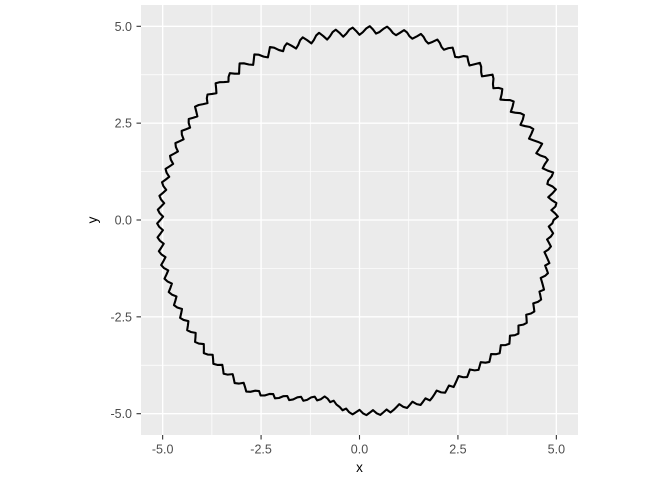 This screenshot has width=672, height=485. What do you see at coordinates (163, 450) in the screenshot?
I see `x-tick-label: -5.0` at bounding box center [163, 450].